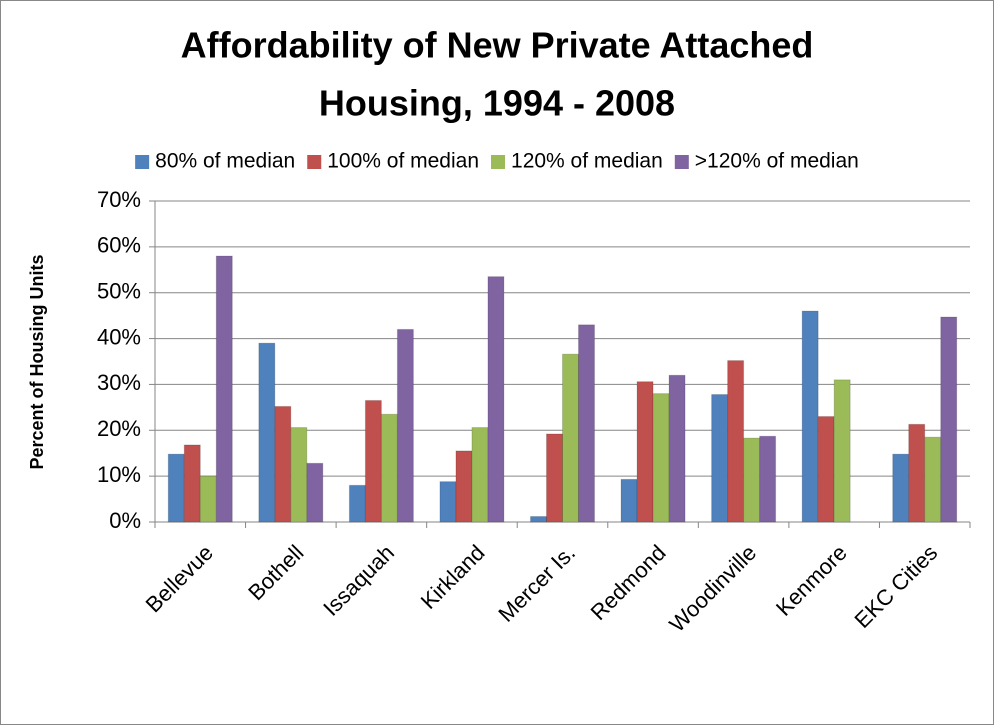  Describe the element at coordinates (225, 161) in the screenshot. I see `legend-label: 80% of median` at that location.